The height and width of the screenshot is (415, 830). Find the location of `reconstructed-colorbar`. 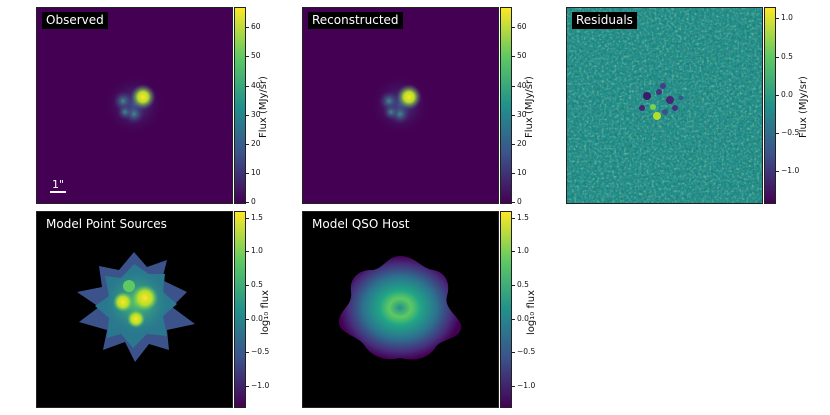

reconstructed-colorbar is located at coordinates (506, 105).